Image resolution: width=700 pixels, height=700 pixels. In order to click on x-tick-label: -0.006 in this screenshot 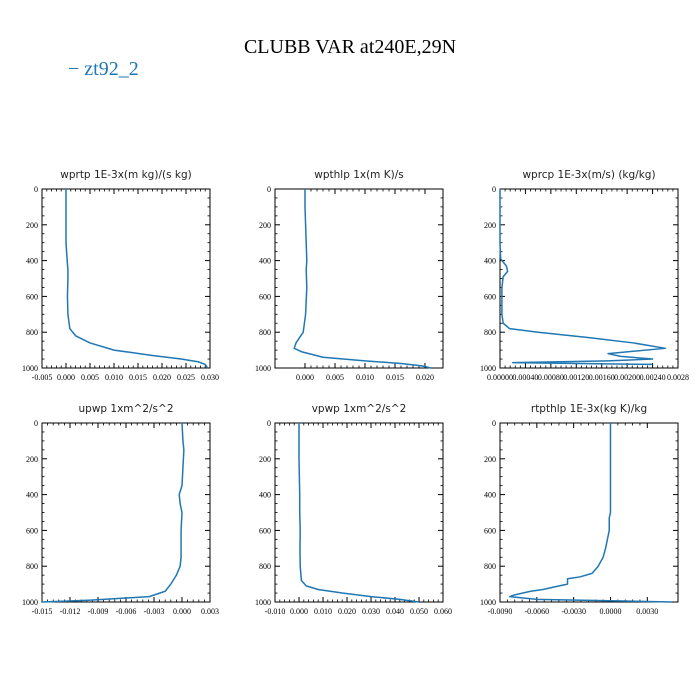, I will do `click(126, 611)`.